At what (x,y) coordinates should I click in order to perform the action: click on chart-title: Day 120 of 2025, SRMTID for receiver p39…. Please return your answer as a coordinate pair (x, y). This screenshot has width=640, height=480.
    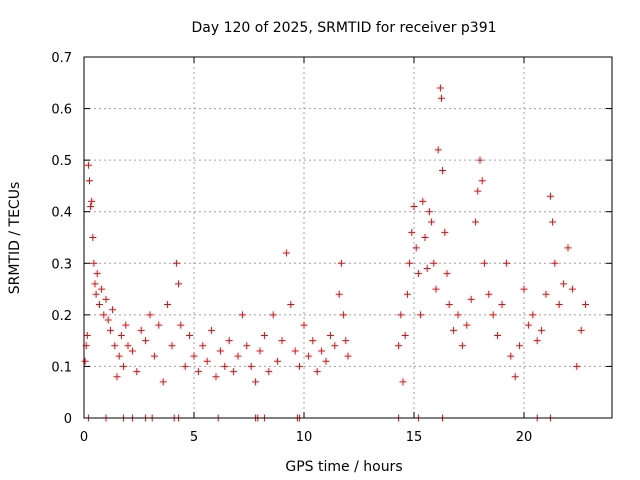
    Looking at the image, I should click on (343, 28).